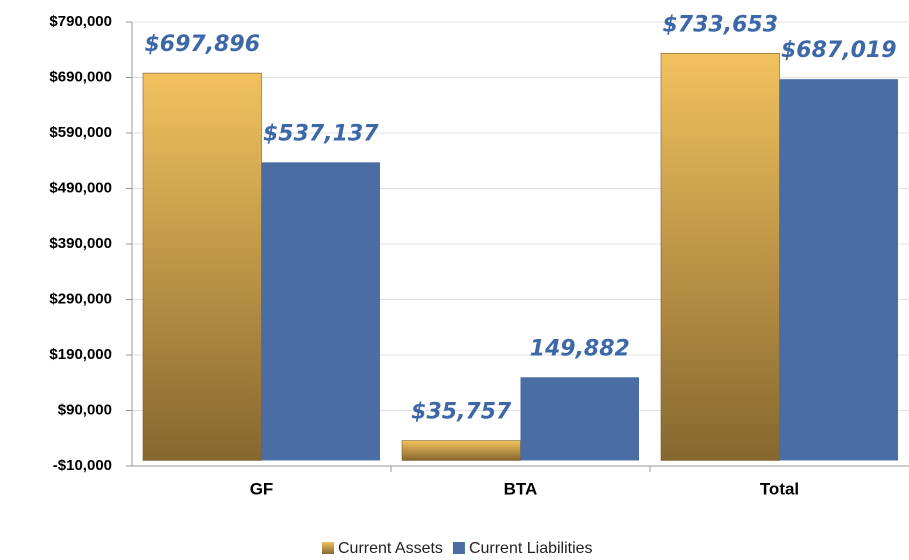 Image resolution: width=909 pixels, height=560 pixels. Describe the element at coordinates (80, 298) in the screenshot. I see `y-tick-label: $290,000` at that location.